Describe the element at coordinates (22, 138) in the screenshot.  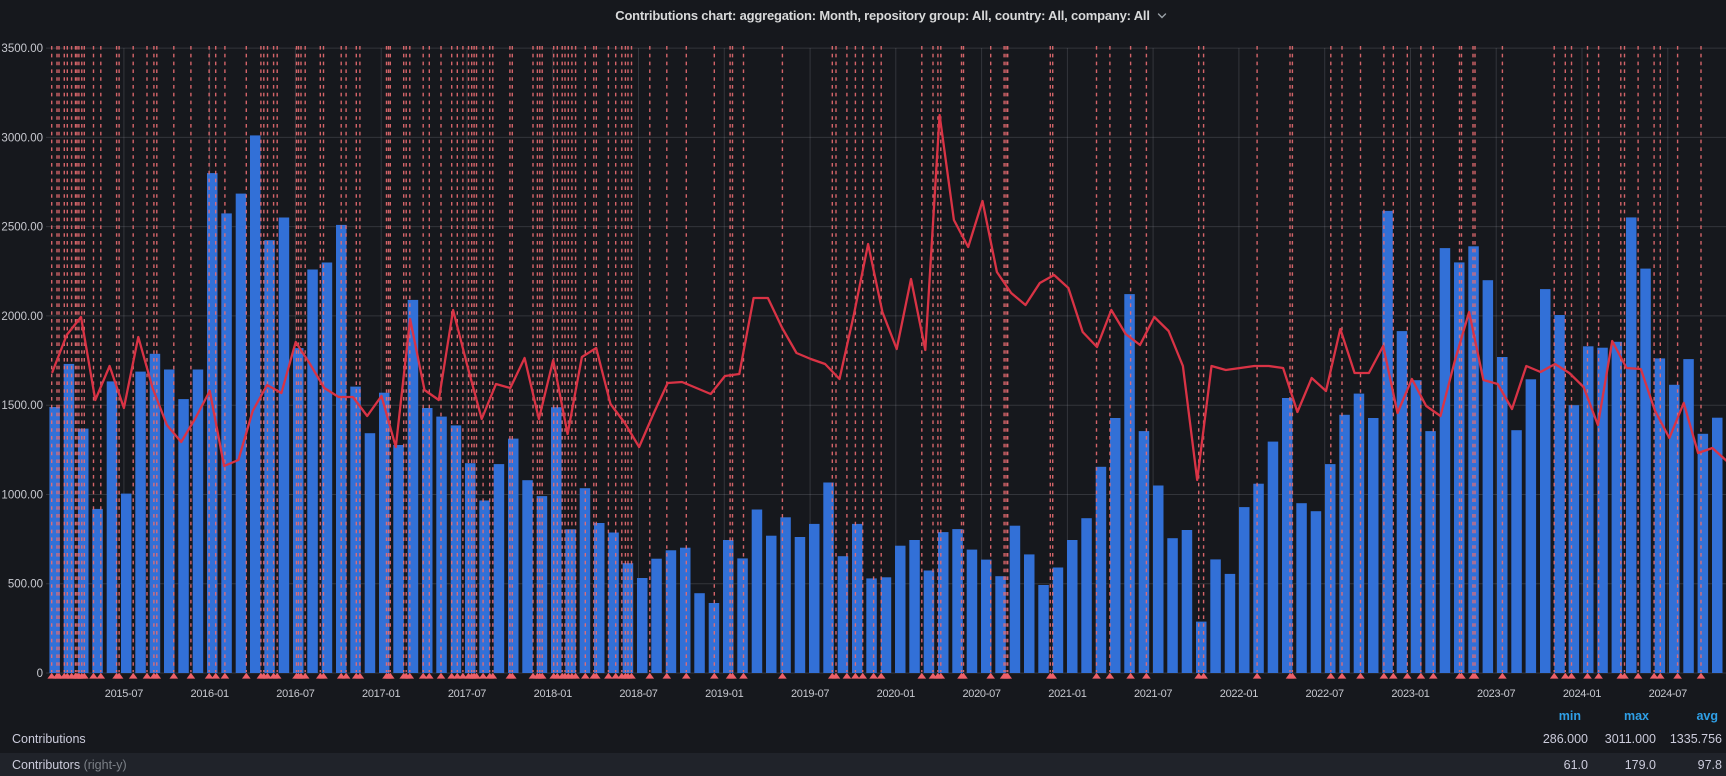
I see `svg-text: 3000.00` at that location.